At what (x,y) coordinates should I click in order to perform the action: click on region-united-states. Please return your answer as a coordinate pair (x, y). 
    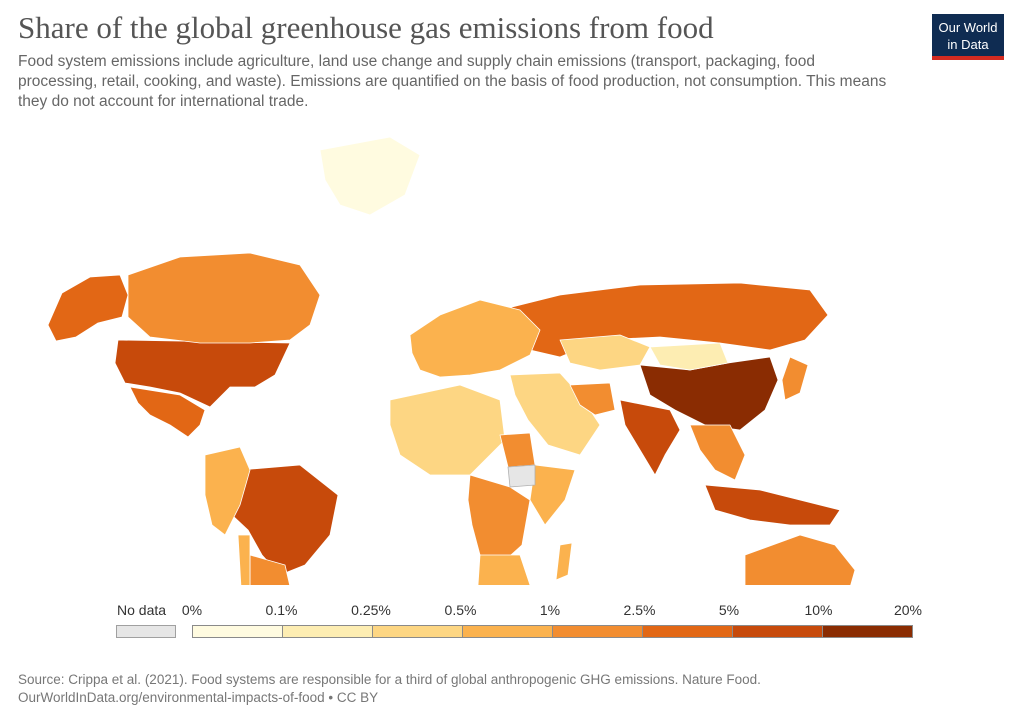
    Looking at the image, I should click on (202, 373).